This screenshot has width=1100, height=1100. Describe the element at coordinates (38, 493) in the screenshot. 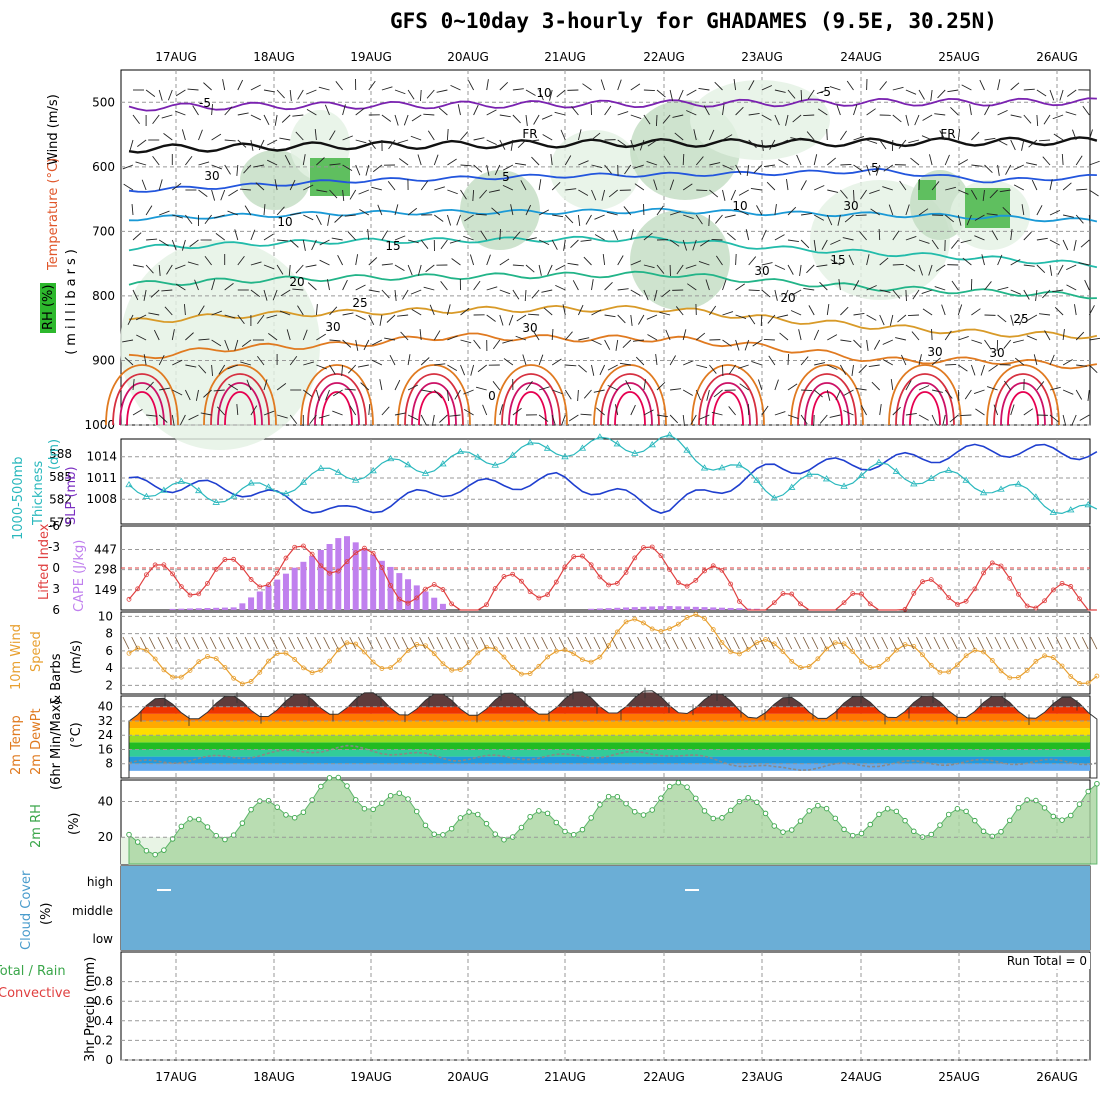

I see `thickness-label: Thickness` at that location.